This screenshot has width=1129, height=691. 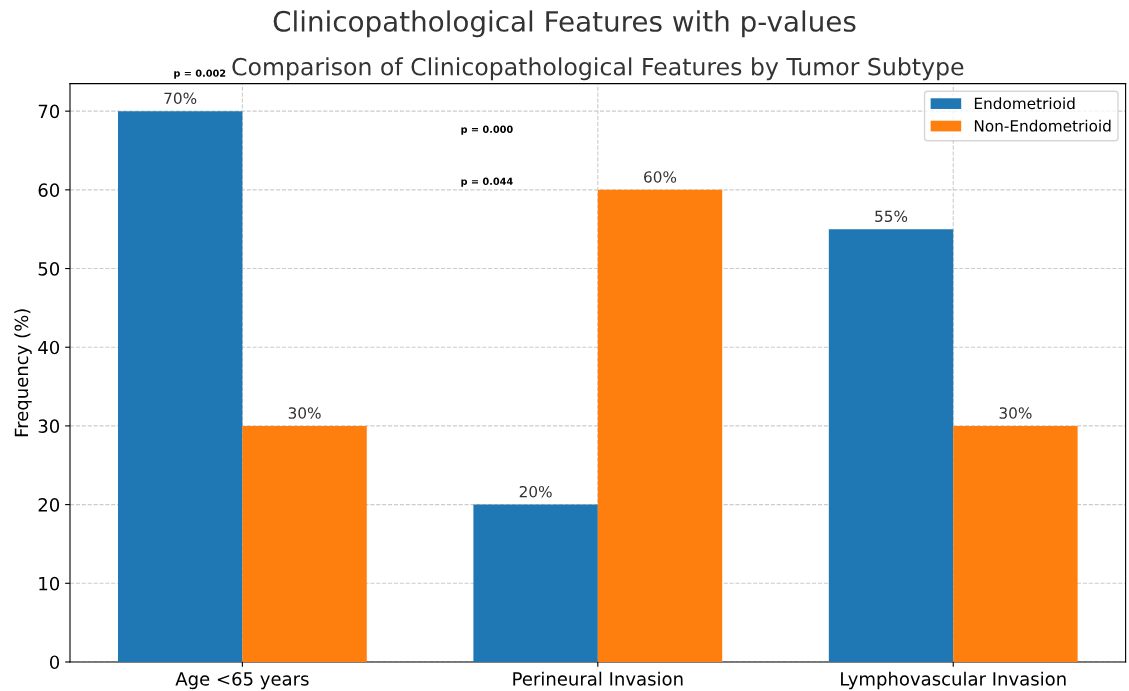 I want to click on x-tick-label: Age <65 years, so click(x=242, y=681).